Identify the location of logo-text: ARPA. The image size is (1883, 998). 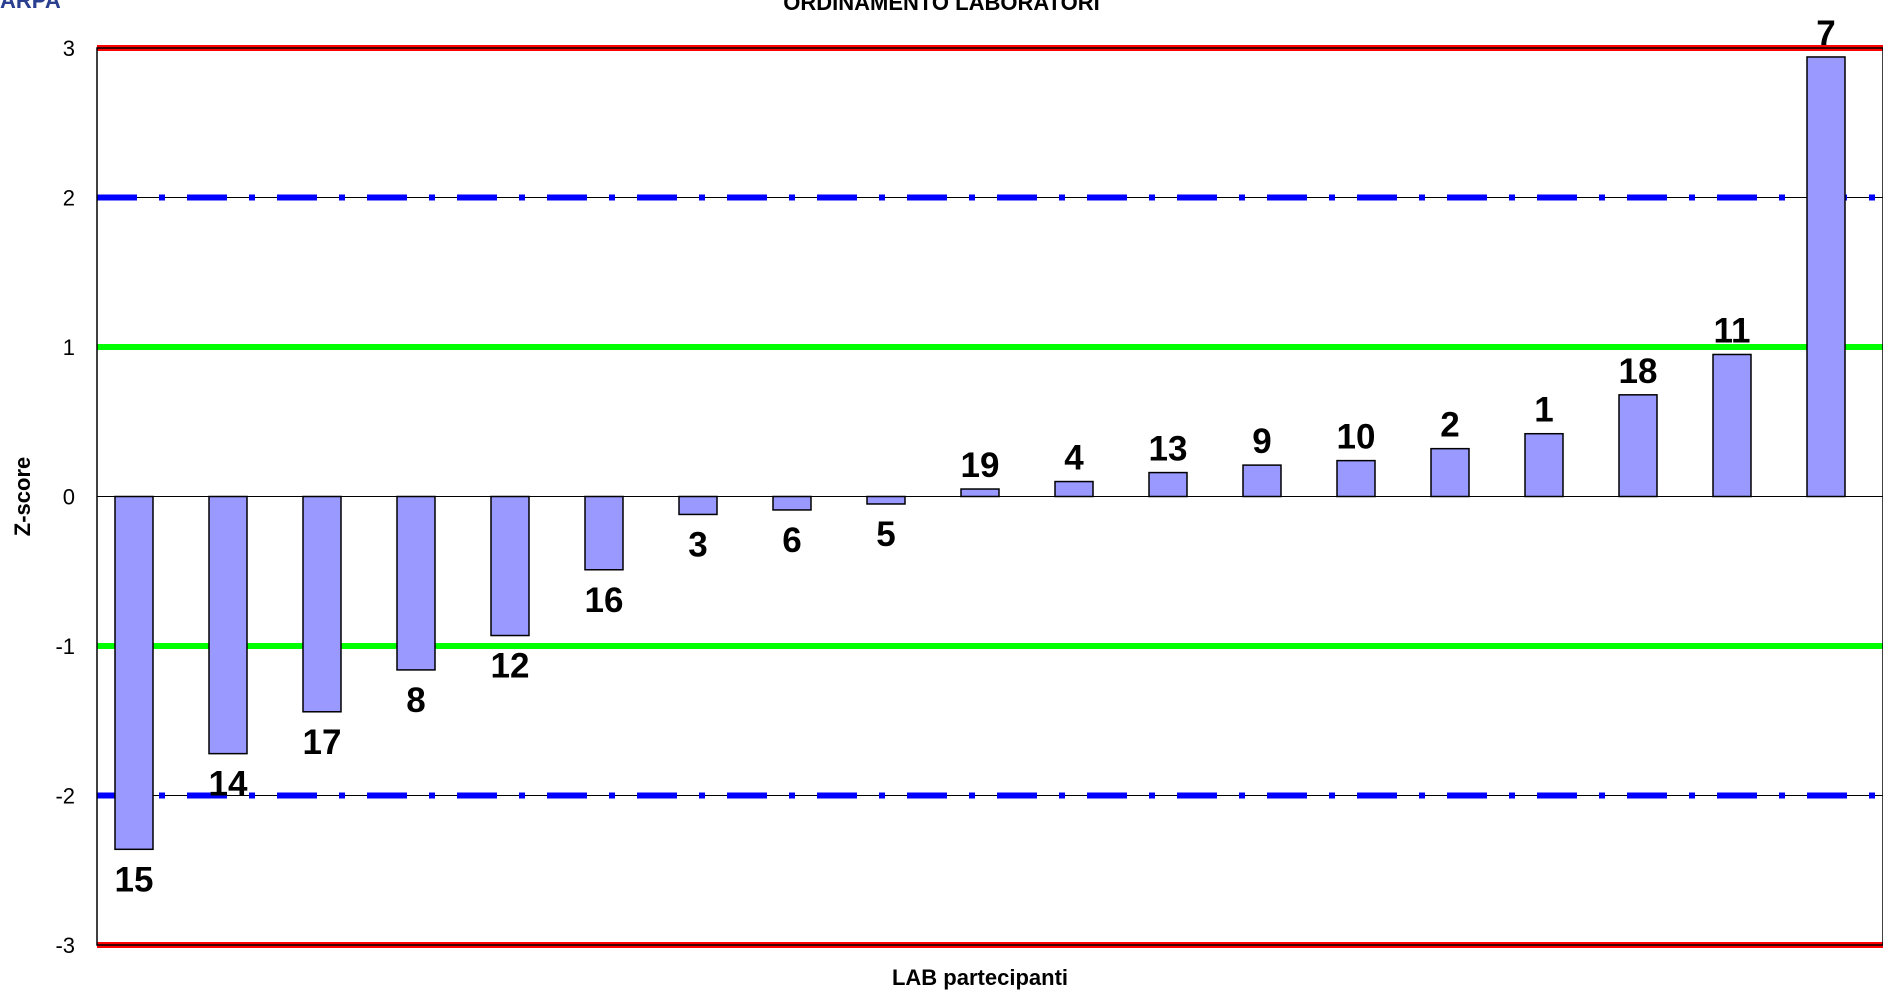
(30, 6).